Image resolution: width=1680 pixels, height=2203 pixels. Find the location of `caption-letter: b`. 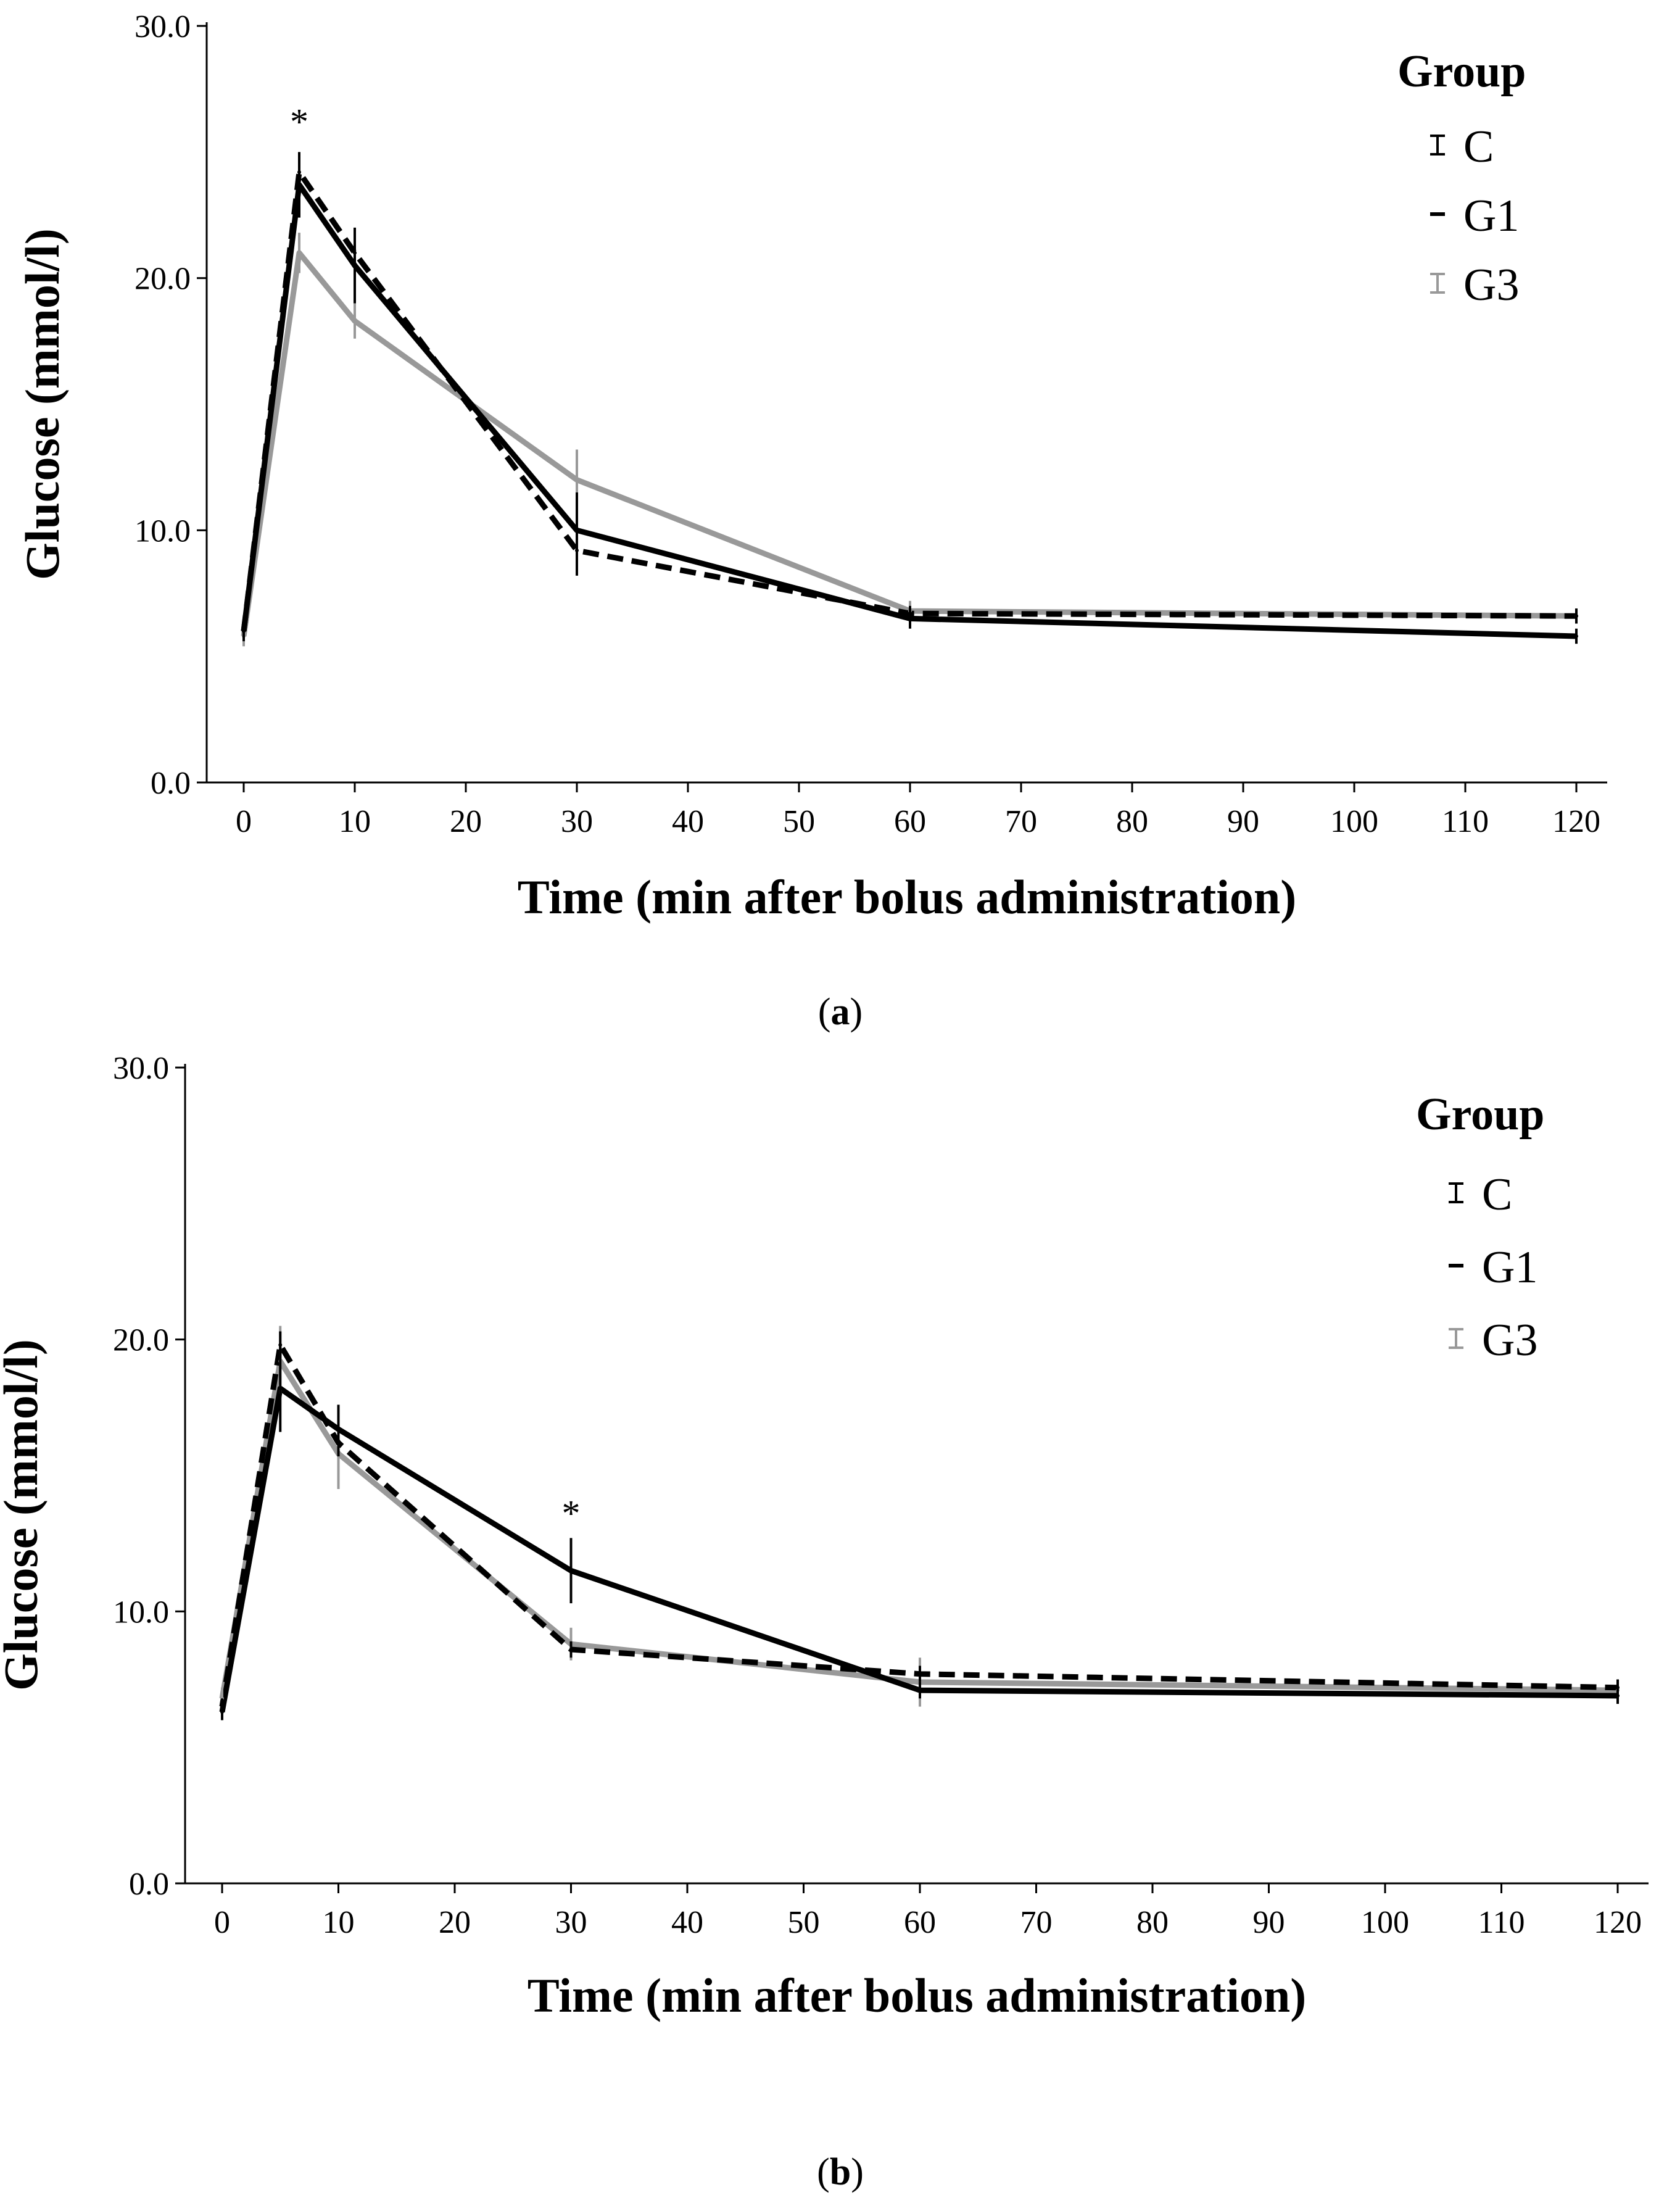

caption-letter: b is located at coordinates (840, 2172).